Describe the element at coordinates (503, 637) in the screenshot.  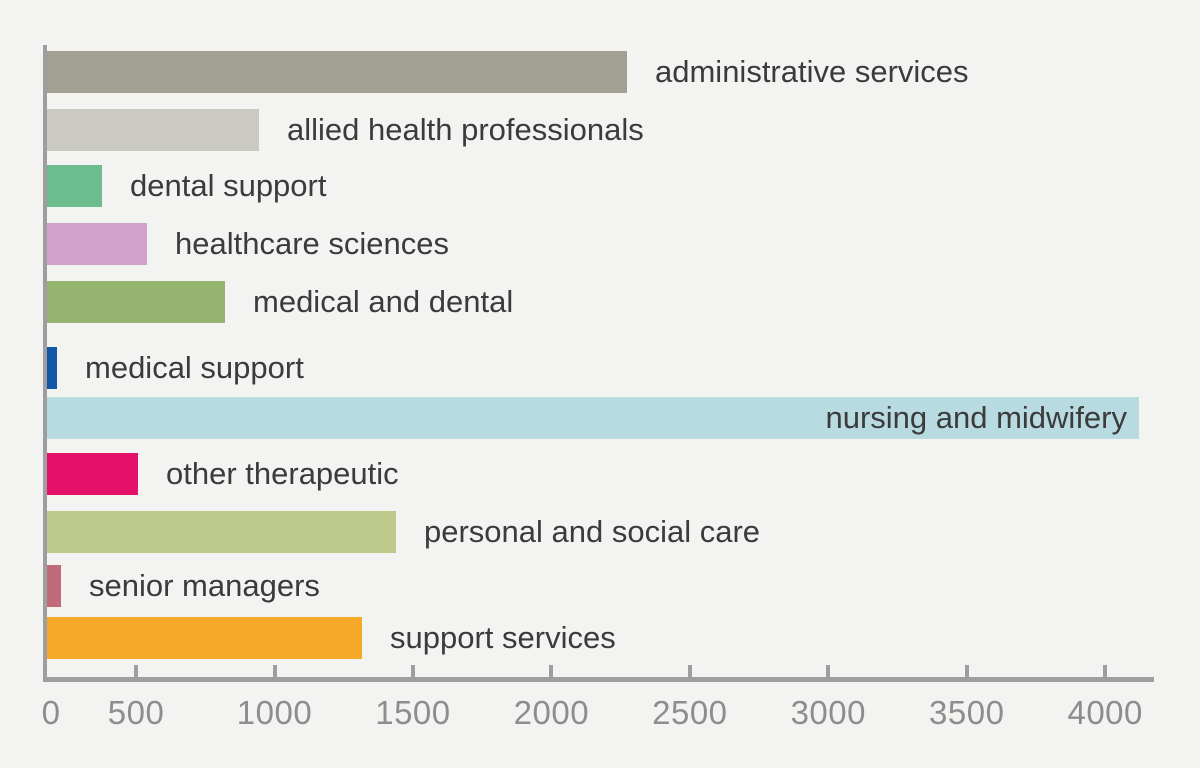
I see `bar-label-support-services: support services` at that location.